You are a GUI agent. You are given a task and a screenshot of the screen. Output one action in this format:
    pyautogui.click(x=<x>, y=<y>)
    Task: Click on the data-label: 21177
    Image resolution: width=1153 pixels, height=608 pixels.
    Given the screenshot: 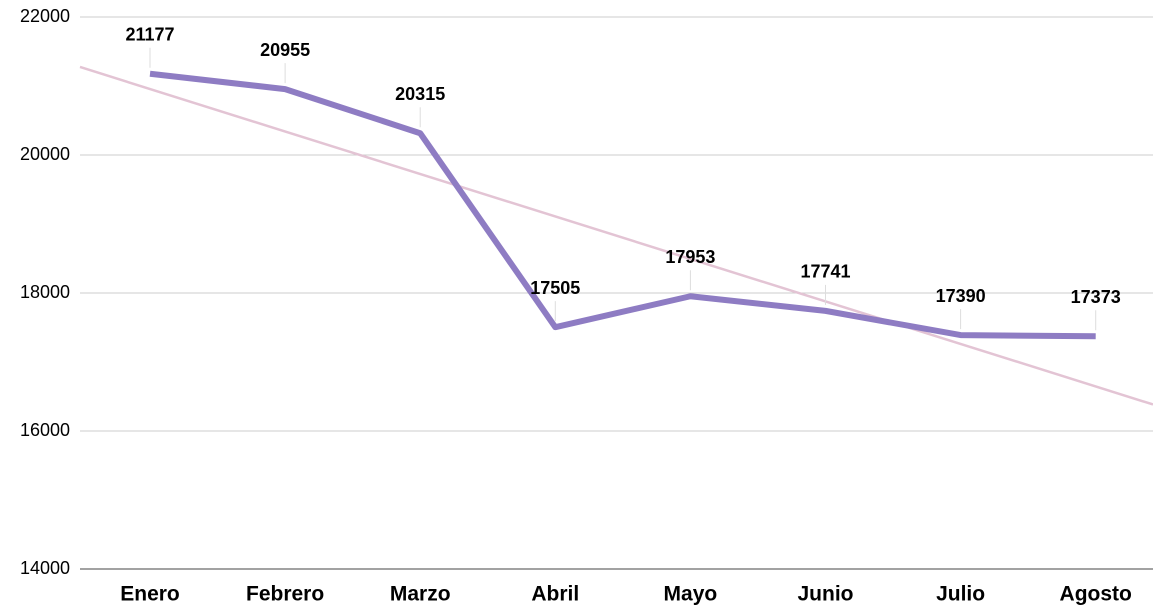 What is the action you would take?
    pyautogui.click(x=149, y=35)
    